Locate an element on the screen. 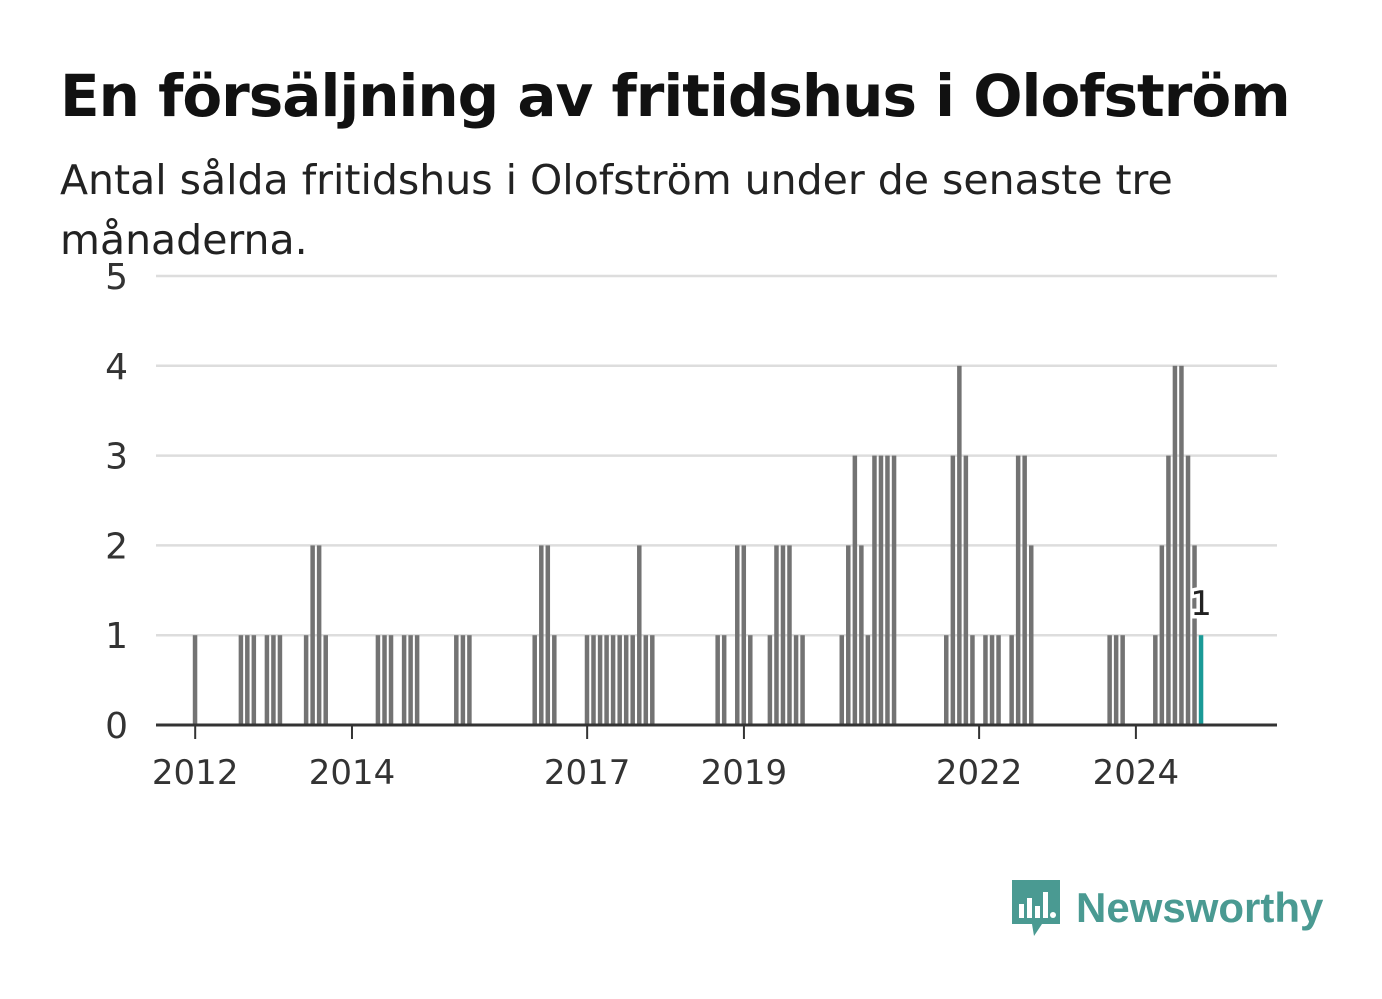 This screenshot has height=999, width=1382. brand-name: Newsworthy is located at coordinates (1200, 907).